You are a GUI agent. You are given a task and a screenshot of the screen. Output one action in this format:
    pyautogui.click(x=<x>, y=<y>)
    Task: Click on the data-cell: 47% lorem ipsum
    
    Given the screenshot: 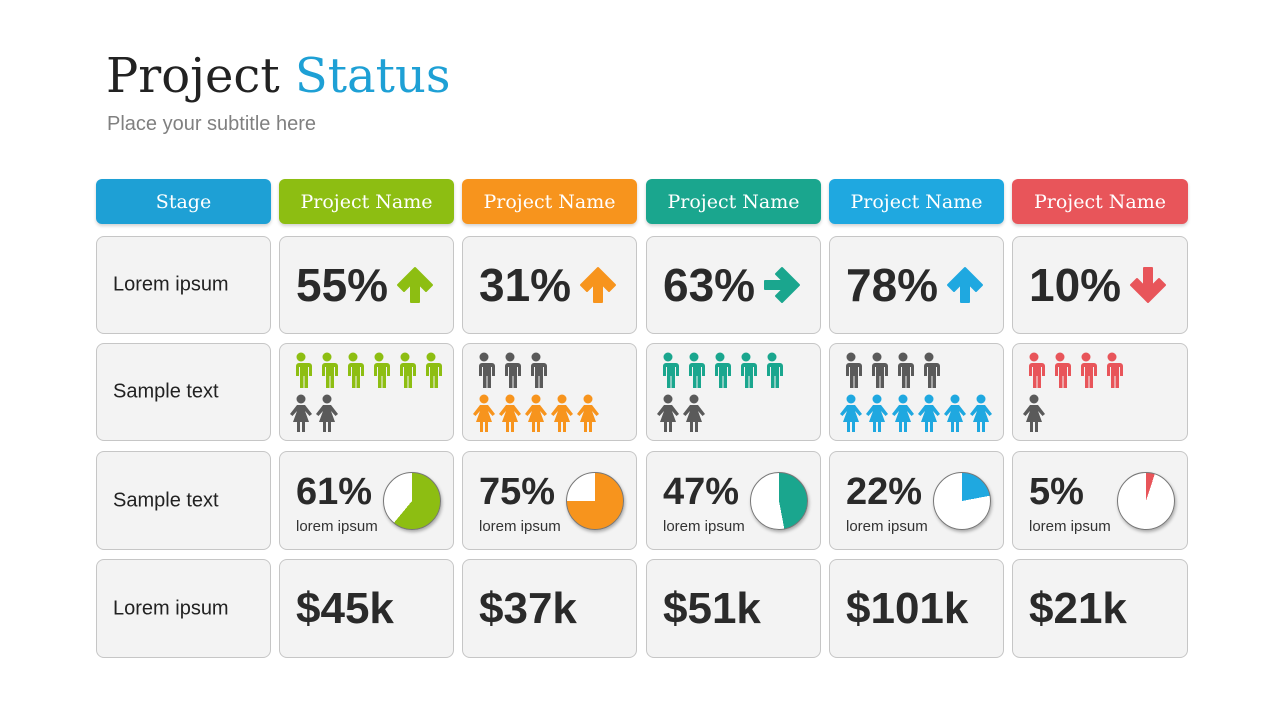 What is the action you would take?
    pyautogui.click(x=733, y=500)
    